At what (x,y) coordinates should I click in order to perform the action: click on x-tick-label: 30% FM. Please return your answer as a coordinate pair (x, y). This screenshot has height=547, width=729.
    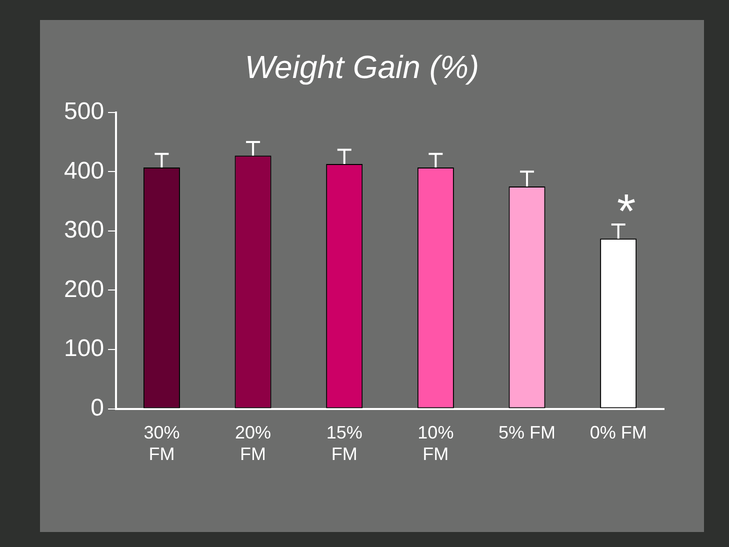
    Looking at the image, I should click on (162, 443).